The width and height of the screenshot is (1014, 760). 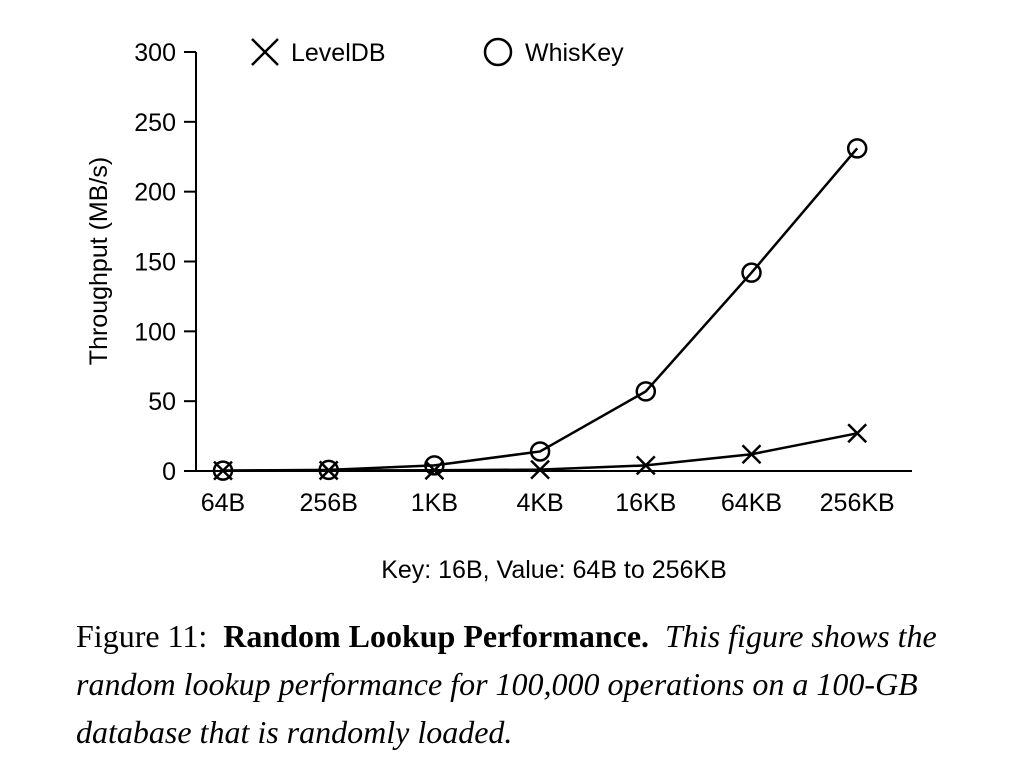 What do you see at coordinates (338, 53) in the screenshot?
I see `legend-label-leveldb: LevelDB` at bounding box center [338, 53].